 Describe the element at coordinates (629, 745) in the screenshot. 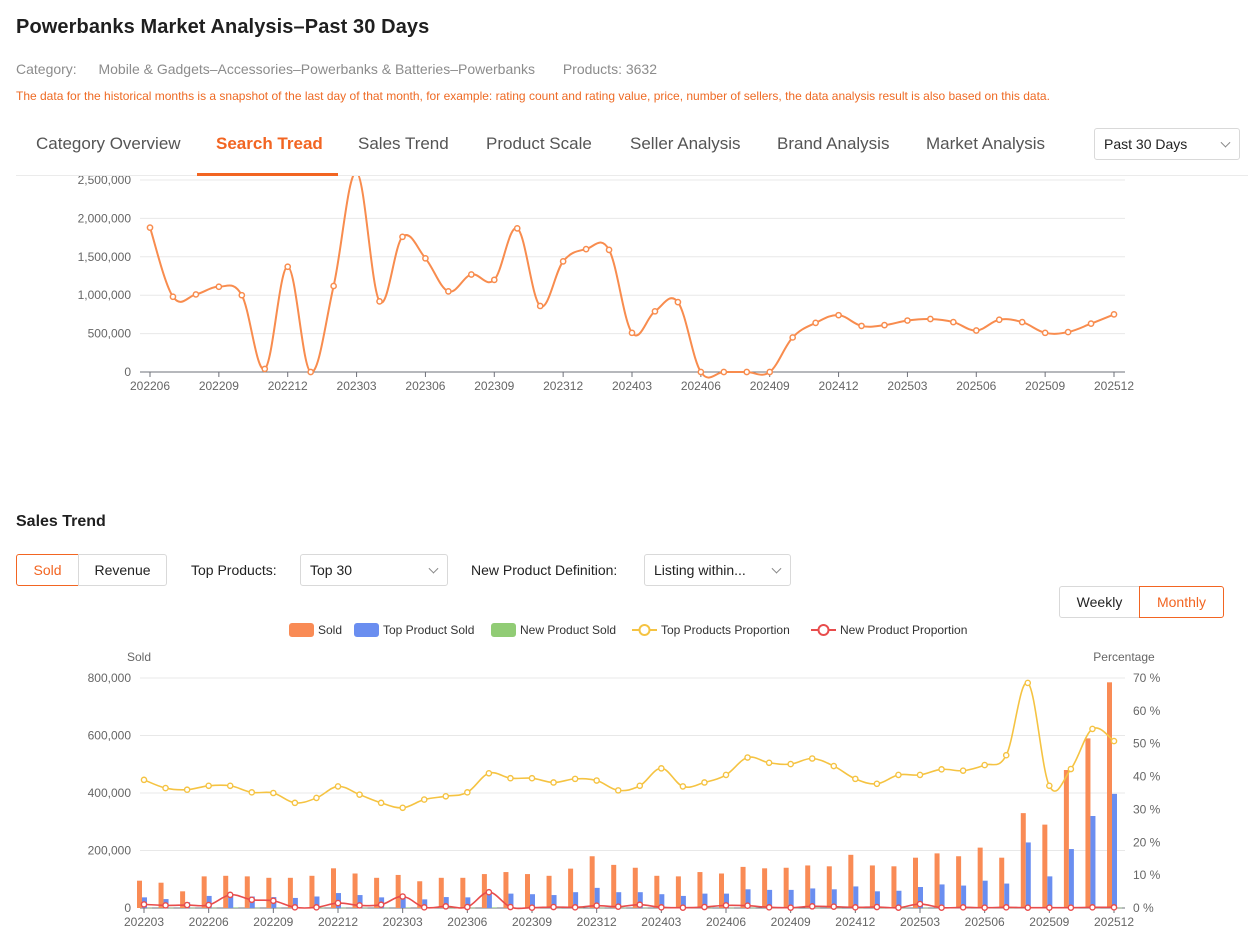

I see `top-products-proportion-line` at that location.